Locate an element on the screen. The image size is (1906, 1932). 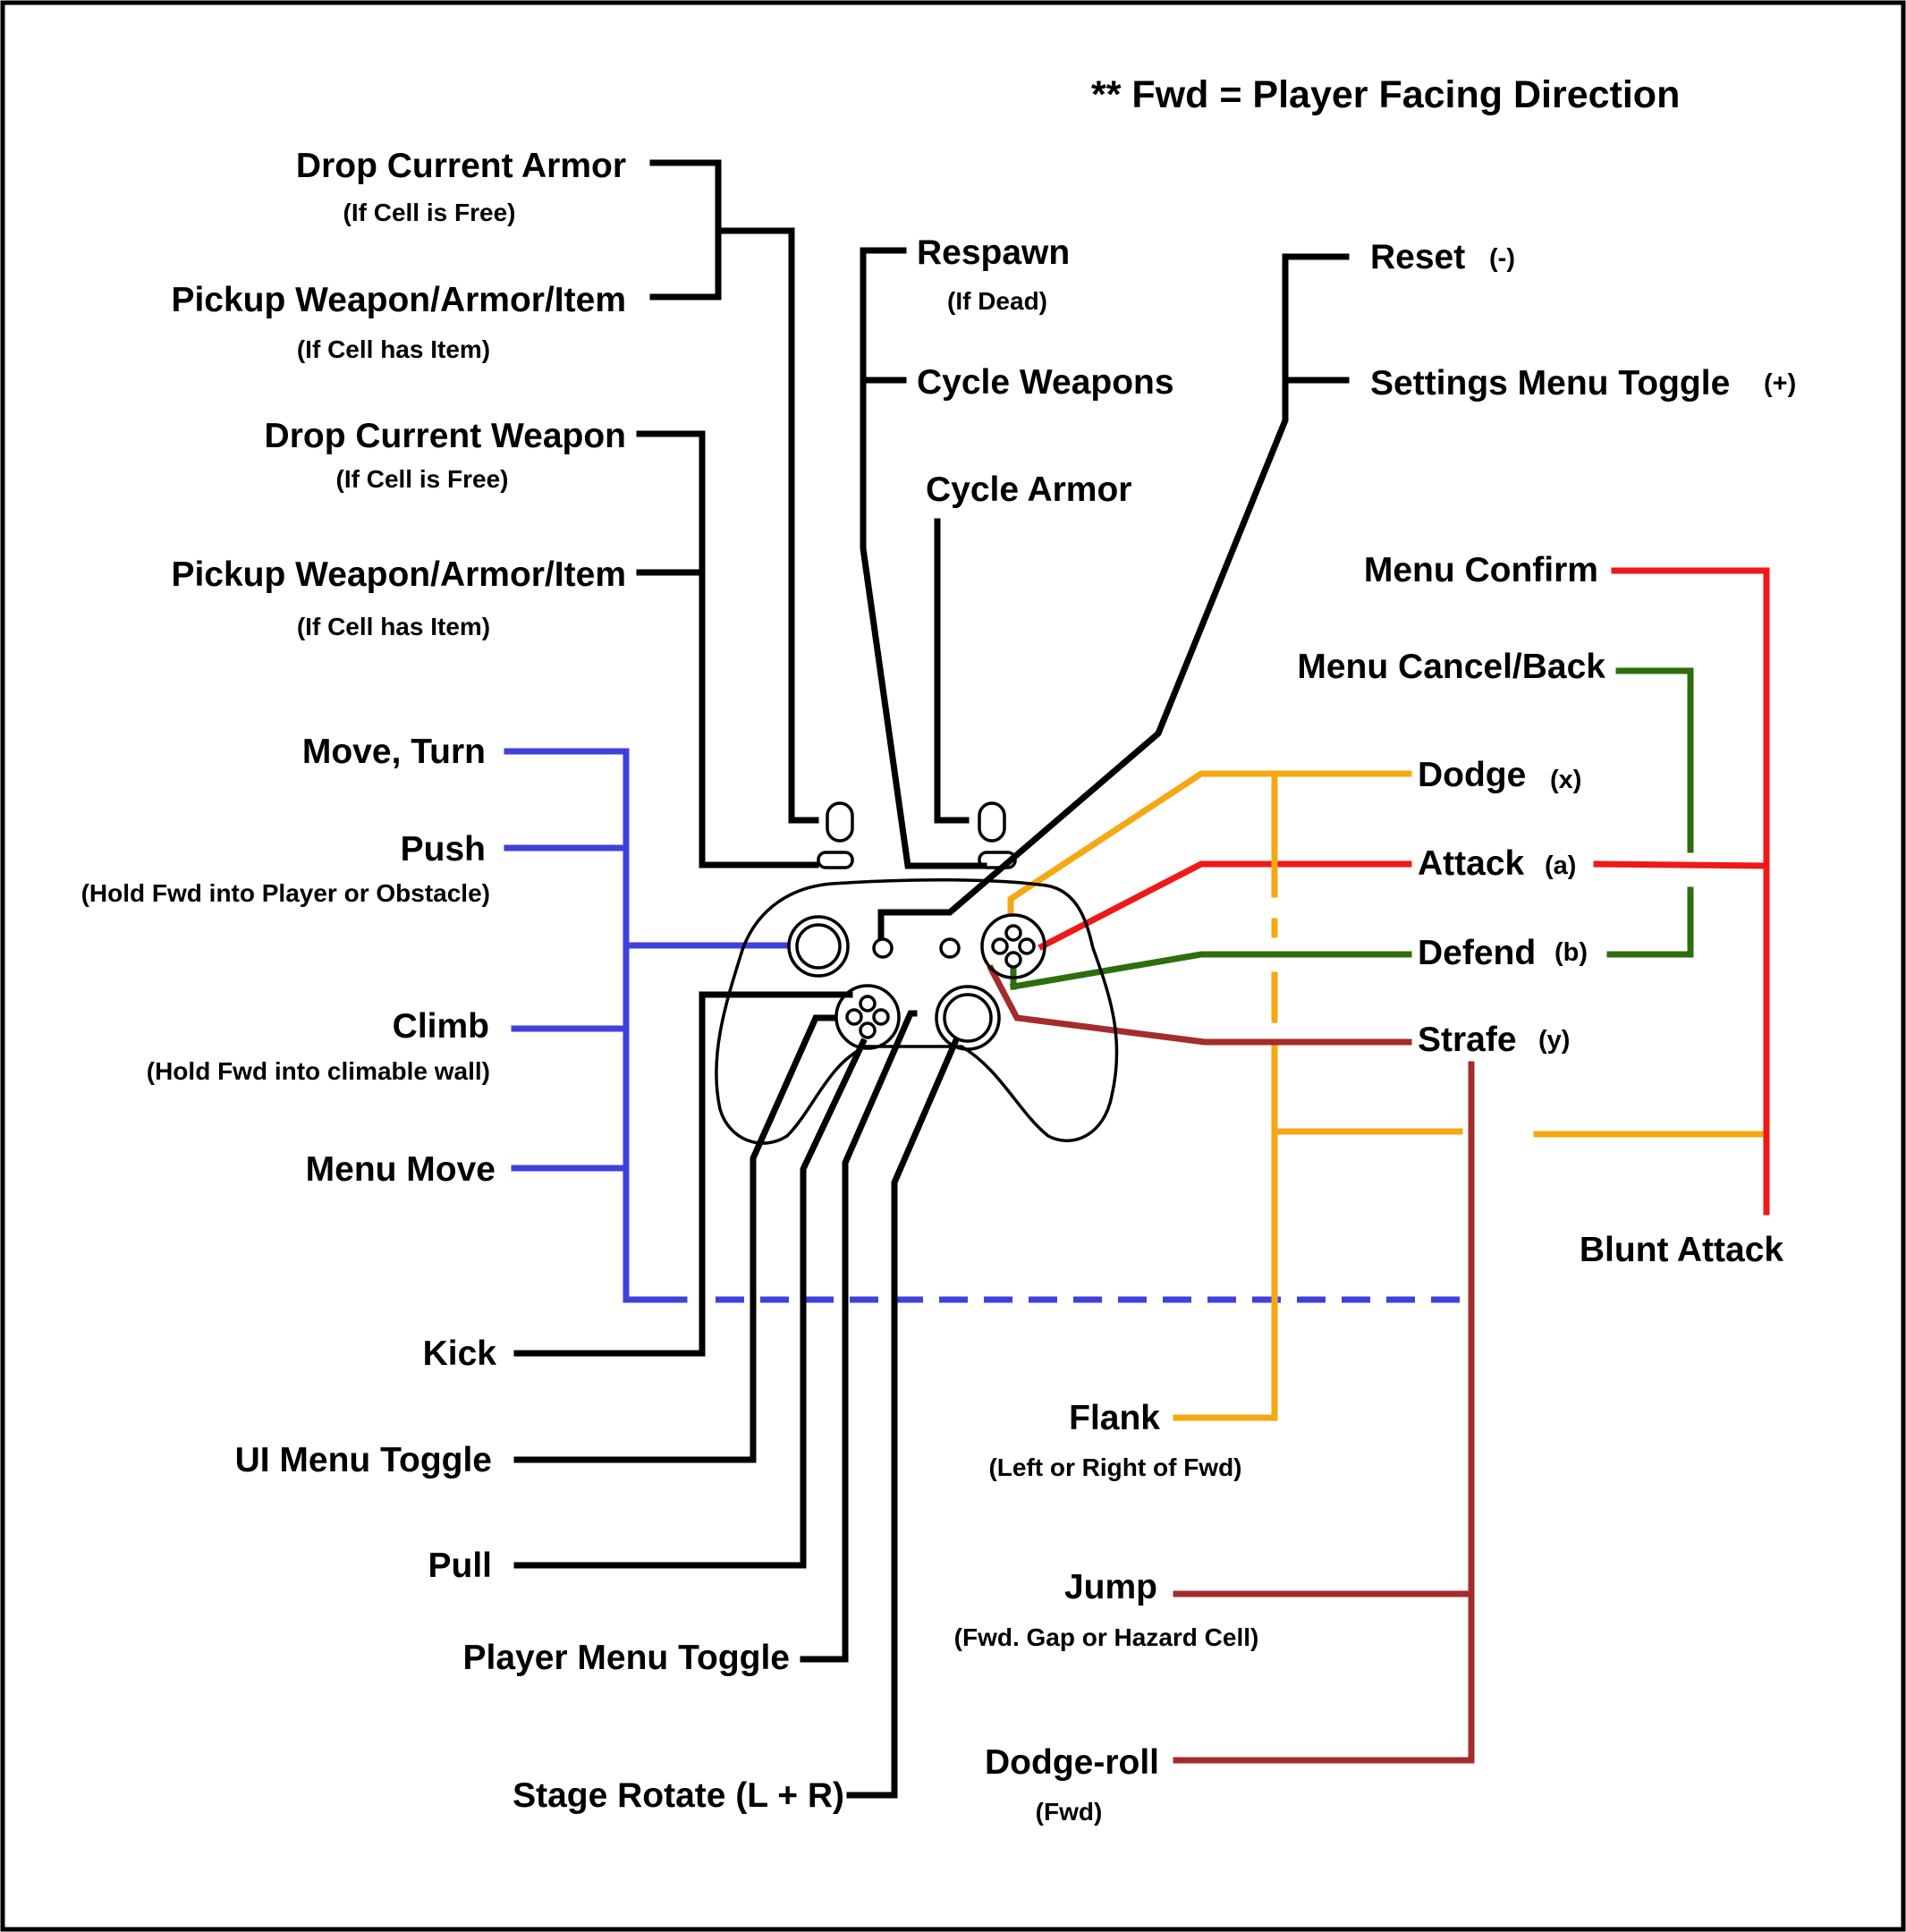
blunt-attack-label: Blunt Attack is located at coordinates (1682, 1250).